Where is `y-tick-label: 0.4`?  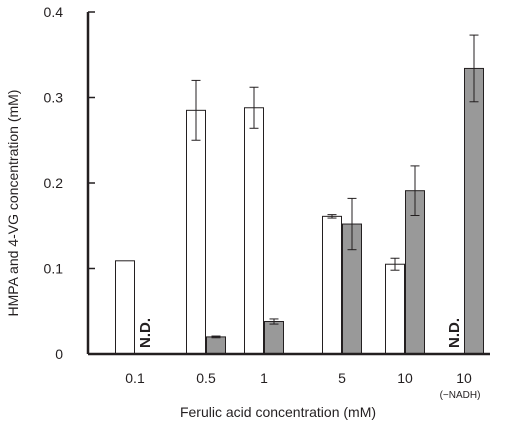
y-tick-label: 0.4 is located at coordinates (54, 12).